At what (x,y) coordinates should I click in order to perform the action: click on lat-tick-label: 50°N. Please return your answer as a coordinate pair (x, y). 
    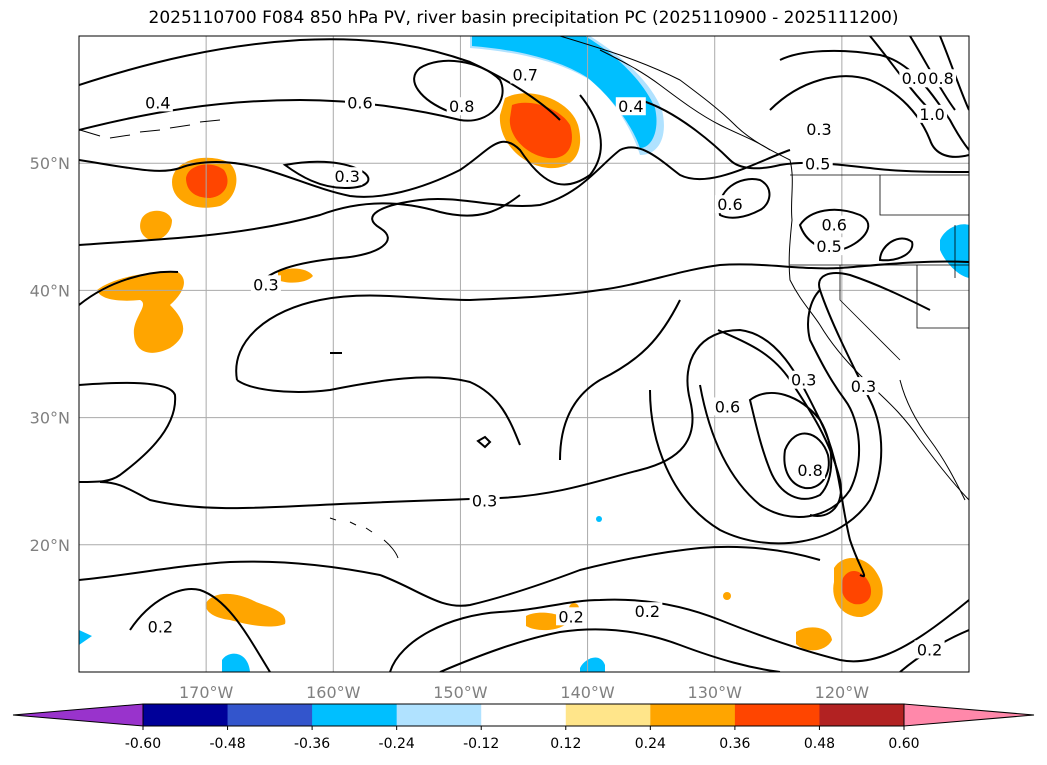
    Looking at the image, I should click on (50, 163).